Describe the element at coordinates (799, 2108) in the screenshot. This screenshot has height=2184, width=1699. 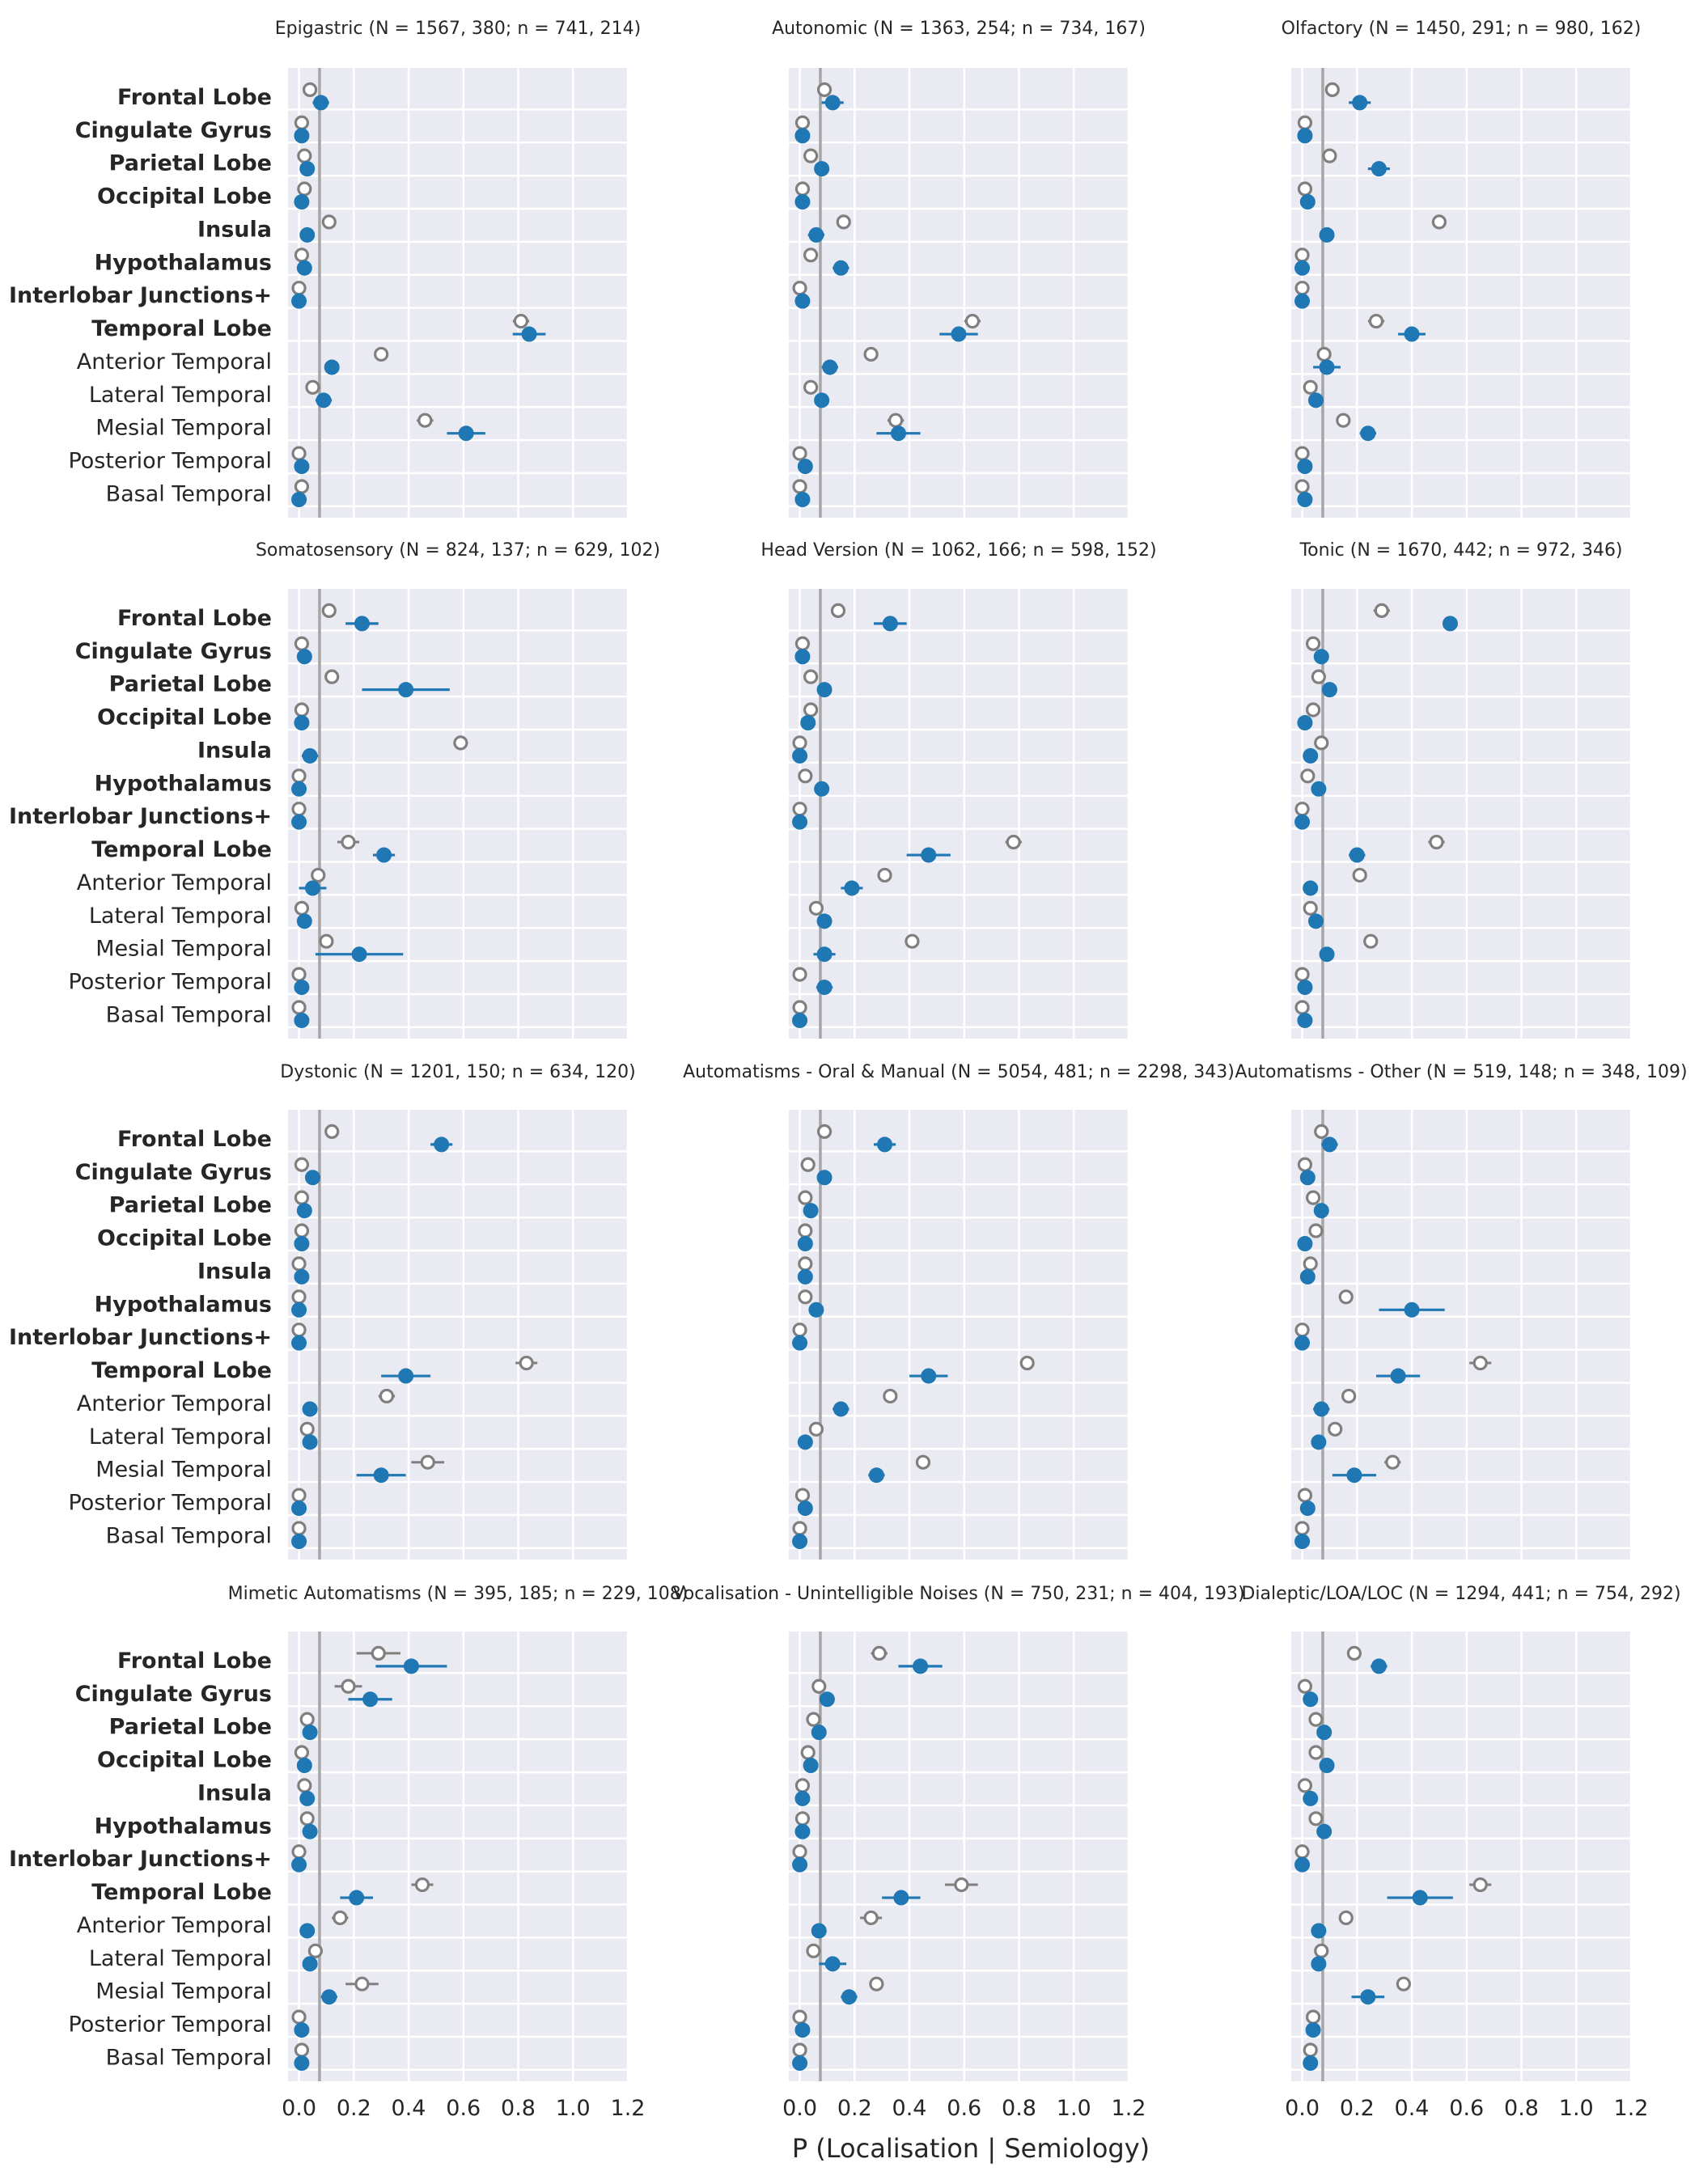
I see `x-tick-label: 0.0` at that location.